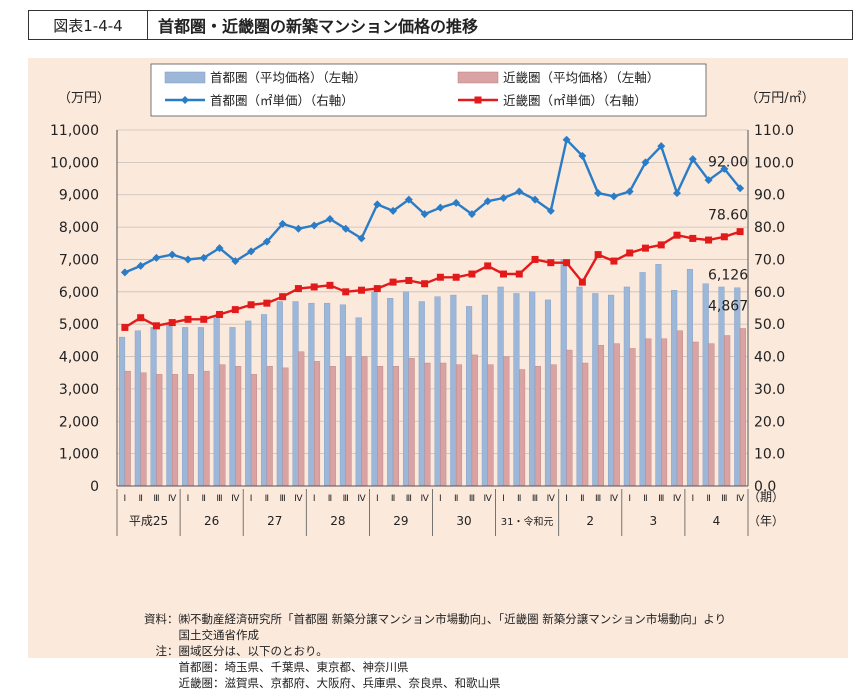  Describe the element at coordinates (774, 163) in the screenshot. I see `right-tick-label: 100.0` at that location.